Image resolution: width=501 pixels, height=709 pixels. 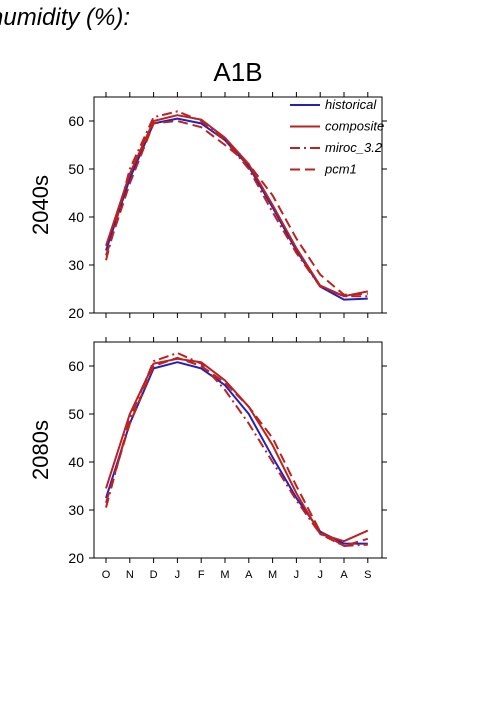 What do you see at coordinates (367, 575) in the screenshot?
I see `x-tick-label: S` at bounding box center [367, 575].